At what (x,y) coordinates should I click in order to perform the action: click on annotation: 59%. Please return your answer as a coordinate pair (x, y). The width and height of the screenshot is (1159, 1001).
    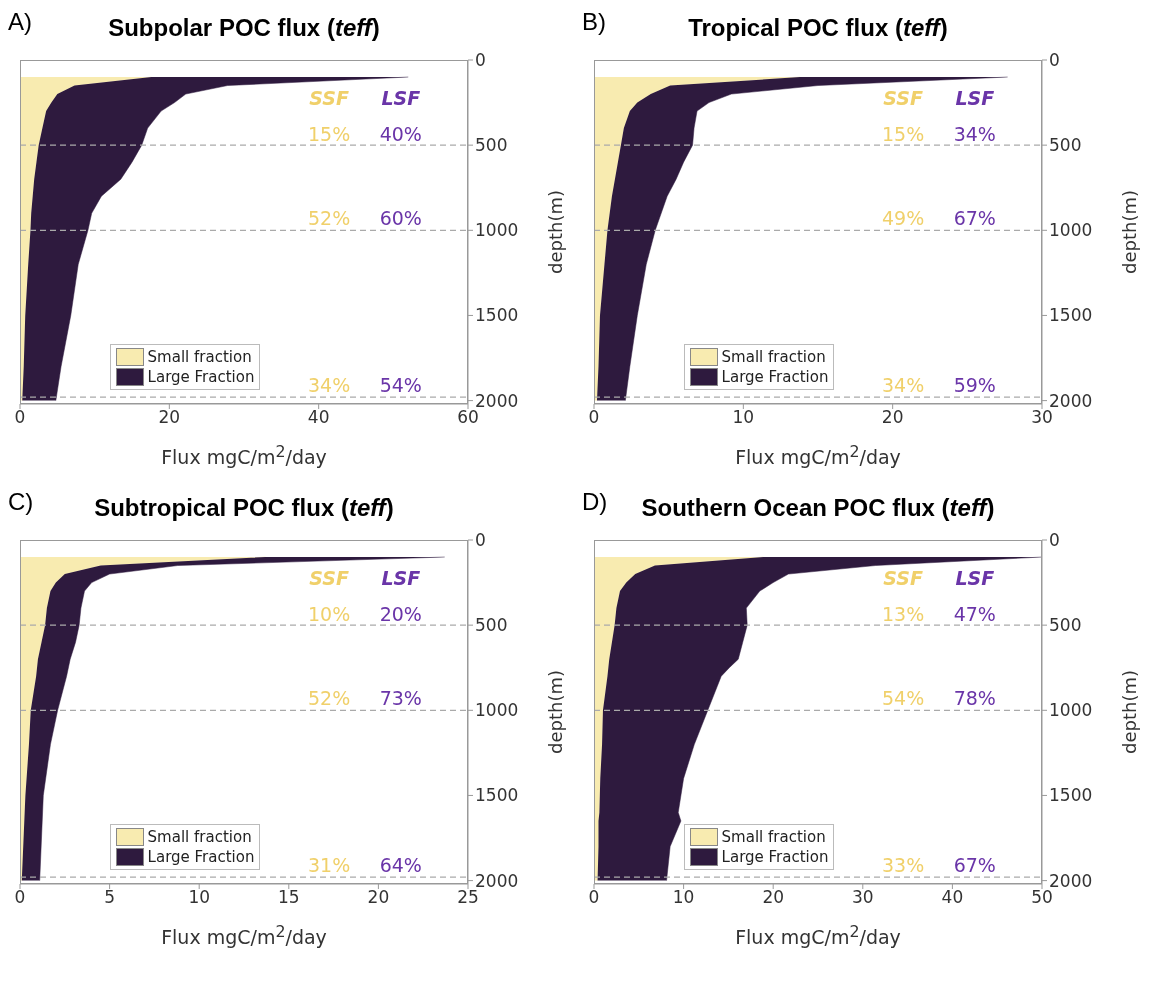
    Looking at the image, I should click on (974, 385).